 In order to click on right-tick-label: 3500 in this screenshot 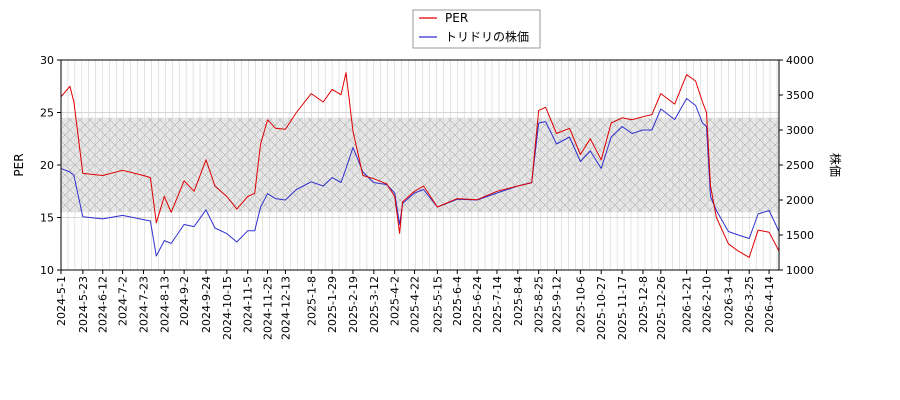, I will do `click(800, 95)`.